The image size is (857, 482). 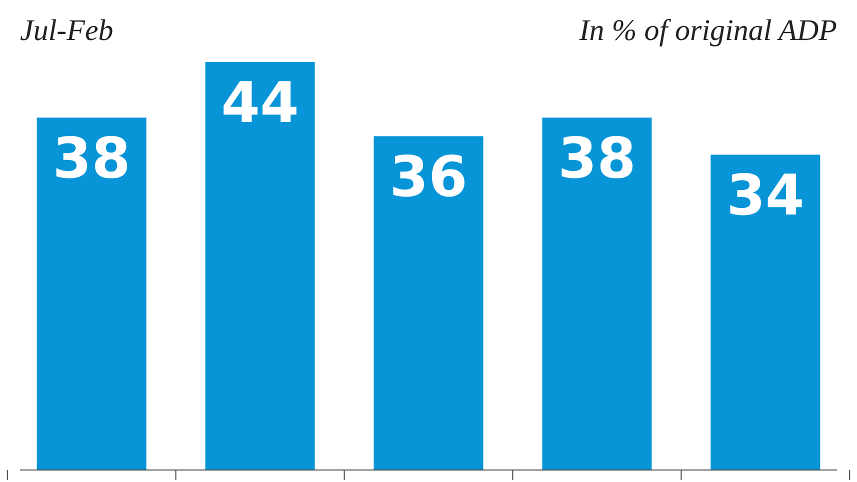 I want to click on data-label: 44, so click(x=260, y=103).